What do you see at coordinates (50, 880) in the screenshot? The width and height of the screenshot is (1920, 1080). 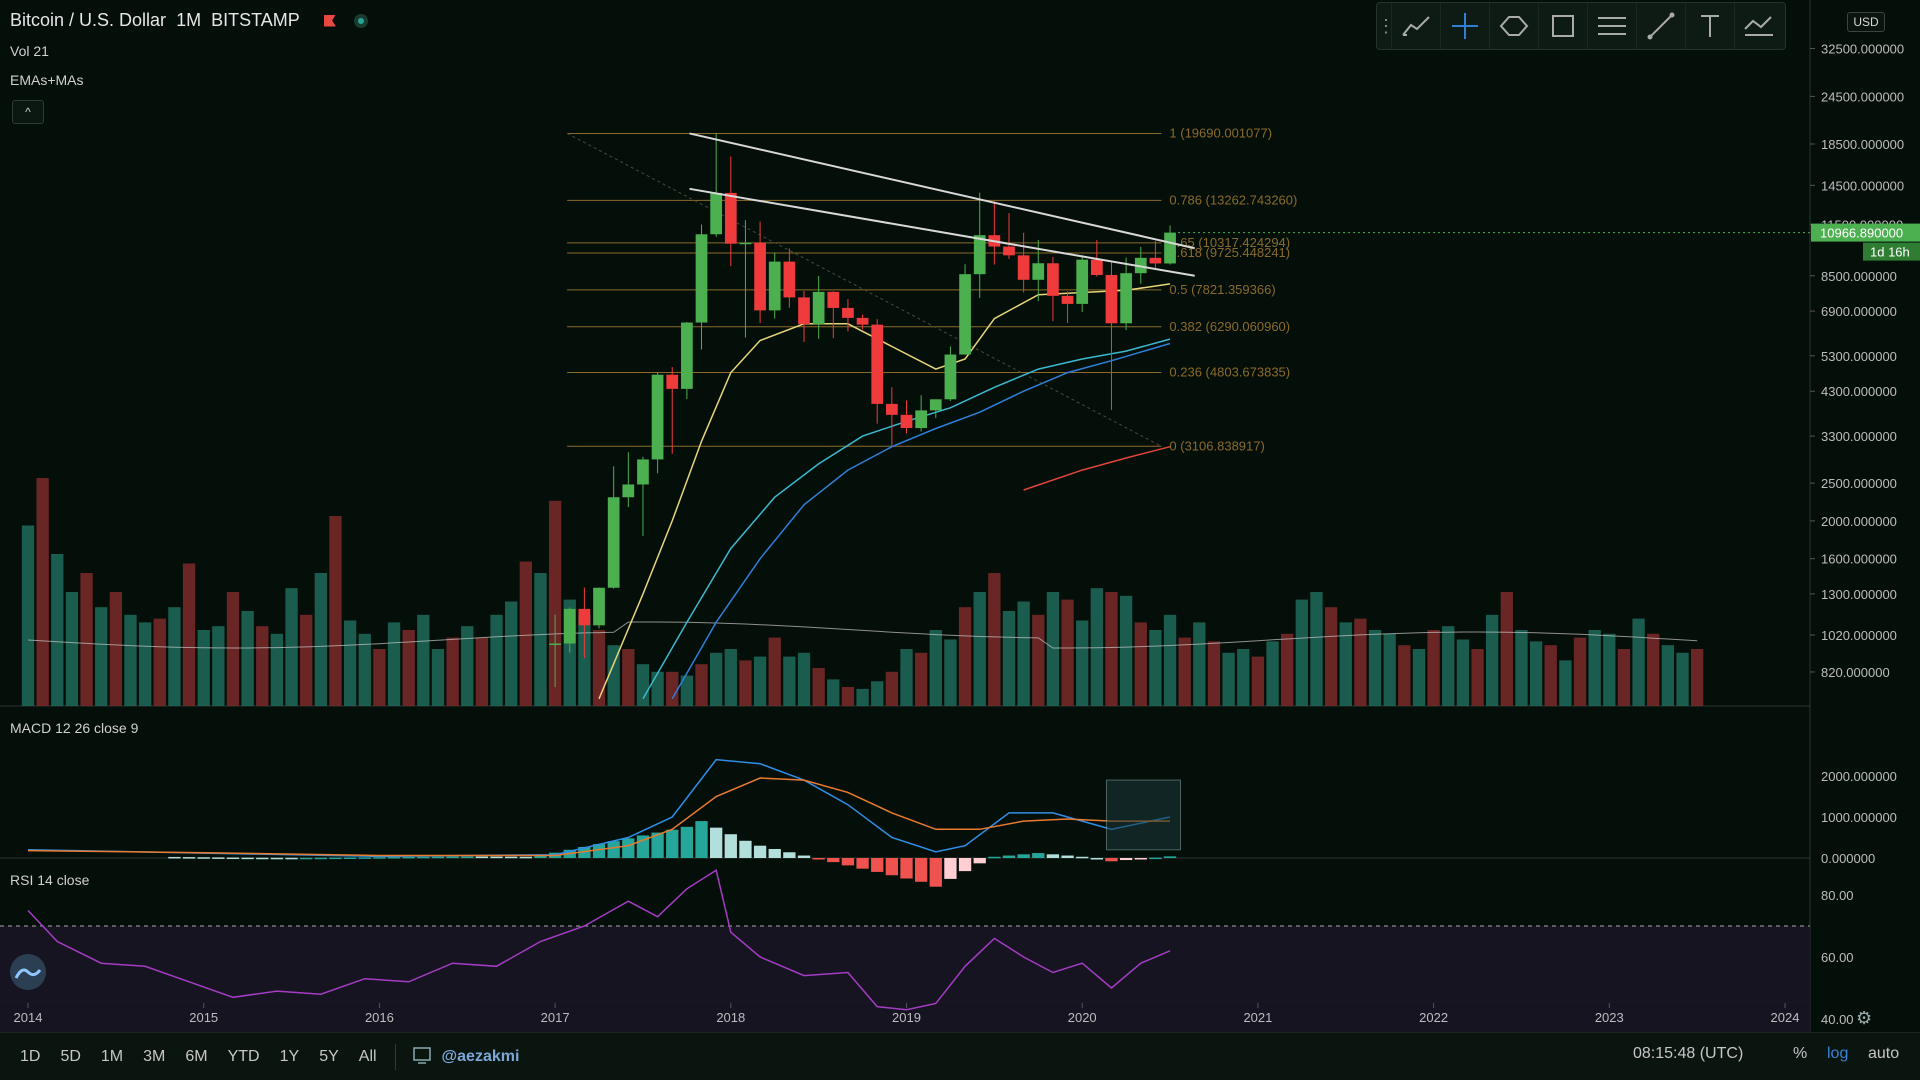 I see `rsi-legend: RSI 14 close` at bounding box center [50, 880].